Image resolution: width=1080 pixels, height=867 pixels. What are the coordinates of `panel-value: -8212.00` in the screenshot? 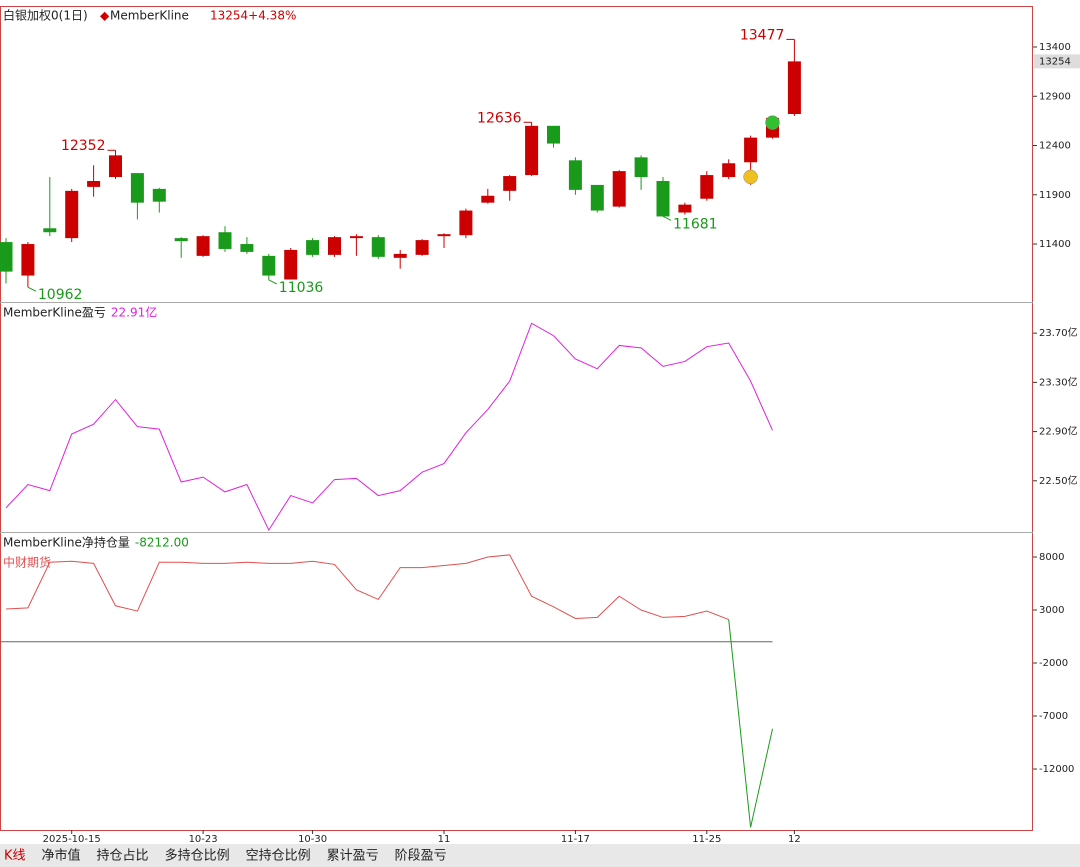 It's located at (162, 543).